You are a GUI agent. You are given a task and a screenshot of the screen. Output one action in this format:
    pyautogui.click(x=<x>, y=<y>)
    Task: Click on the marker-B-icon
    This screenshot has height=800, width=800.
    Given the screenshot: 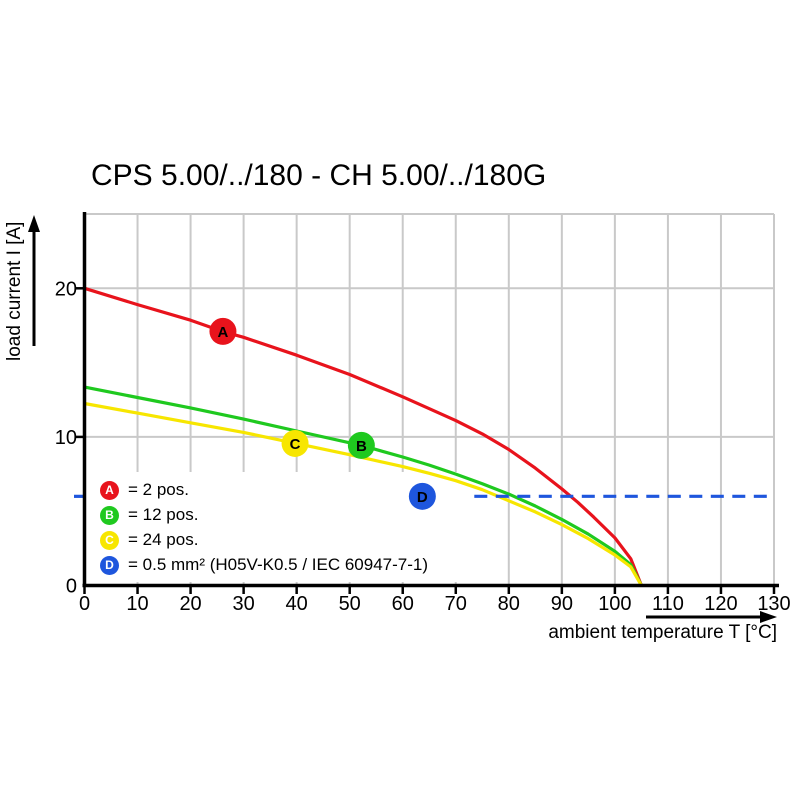 What is the action you would take?
    pyautogui.click(x=361, y=445)
    